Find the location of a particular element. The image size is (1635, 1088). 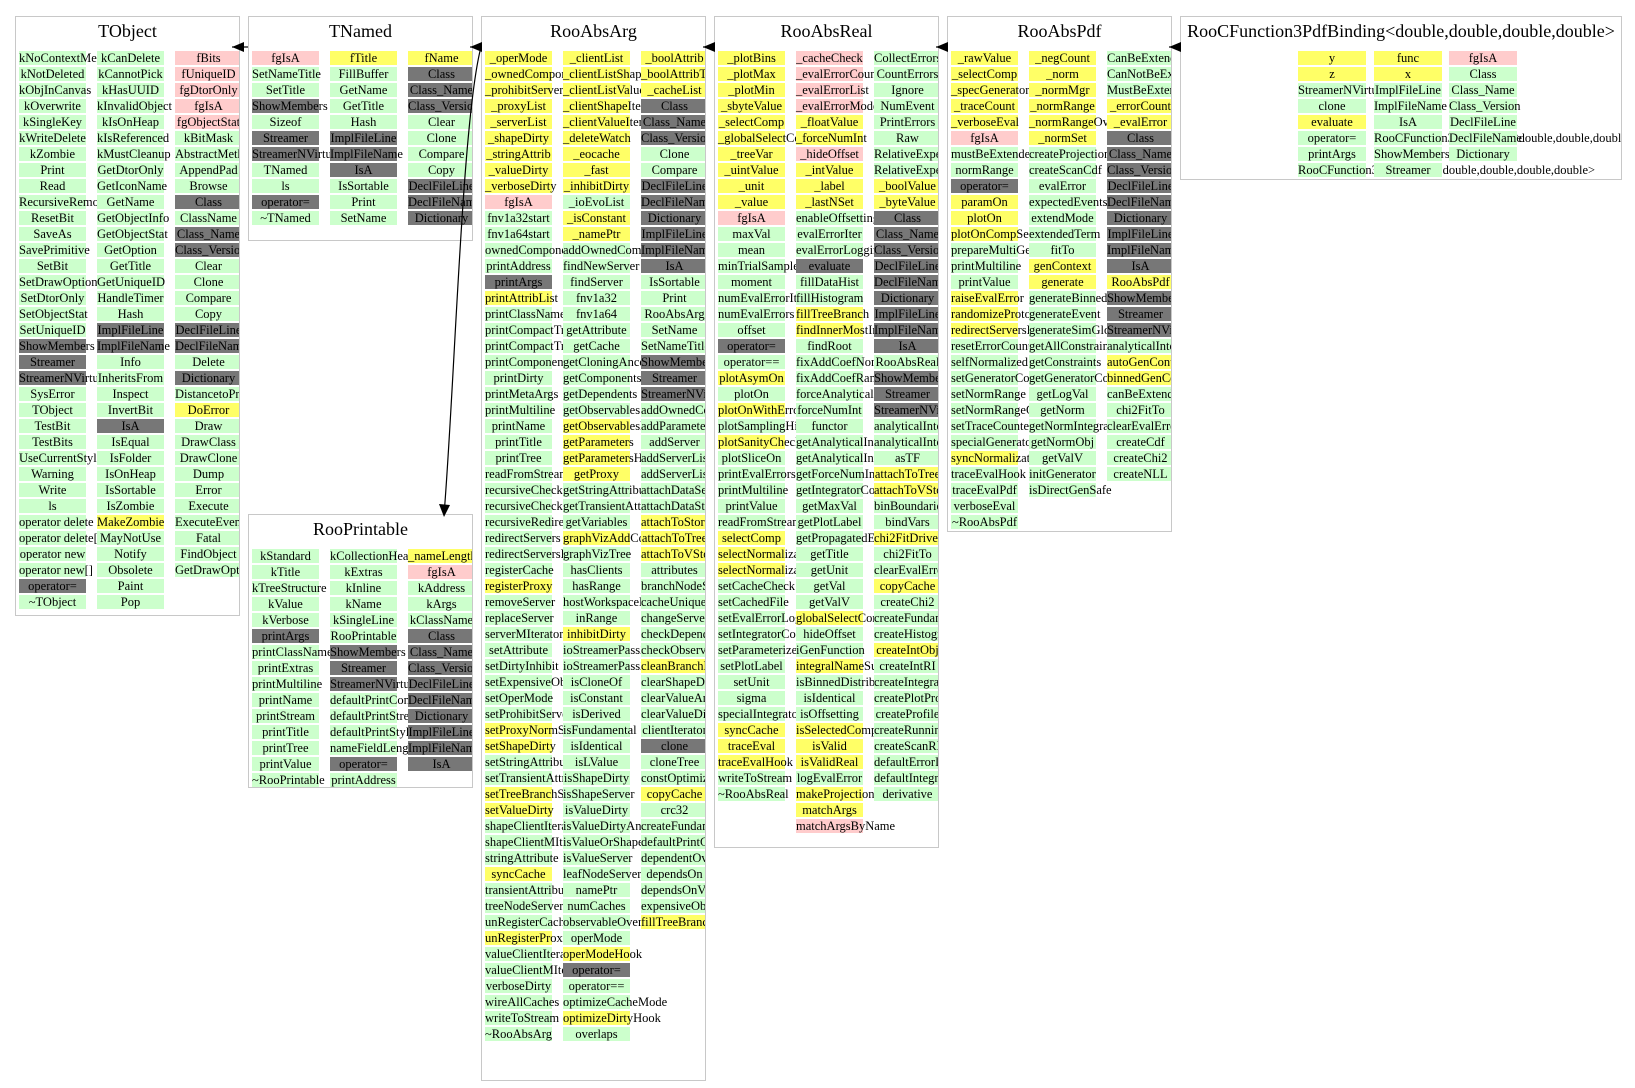

member-rooabsreal: ~RooAbsReal is located at coordinates (753, 794).